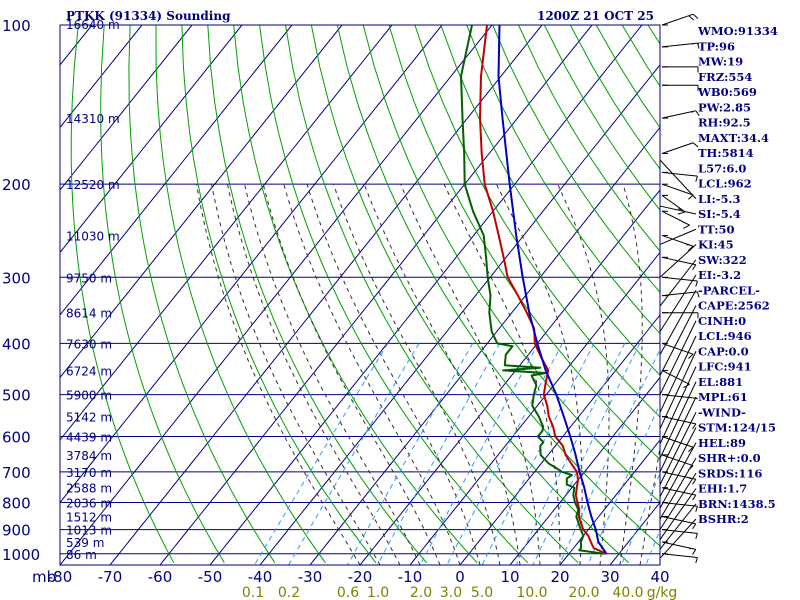  Describe the element at coordinates (659, 577) in the screenshot. I see `temperature-tick-label: 40` at that location.